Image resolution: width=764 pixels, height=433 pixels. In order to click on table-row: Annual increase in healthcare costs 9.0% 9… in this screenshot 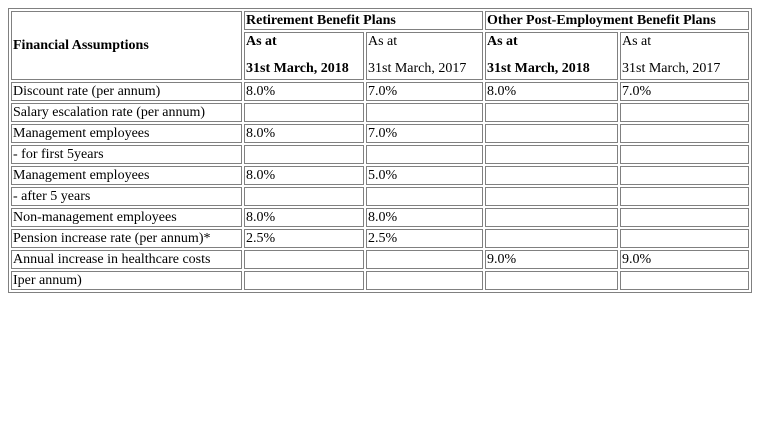, I will do `click(380, 259)`.